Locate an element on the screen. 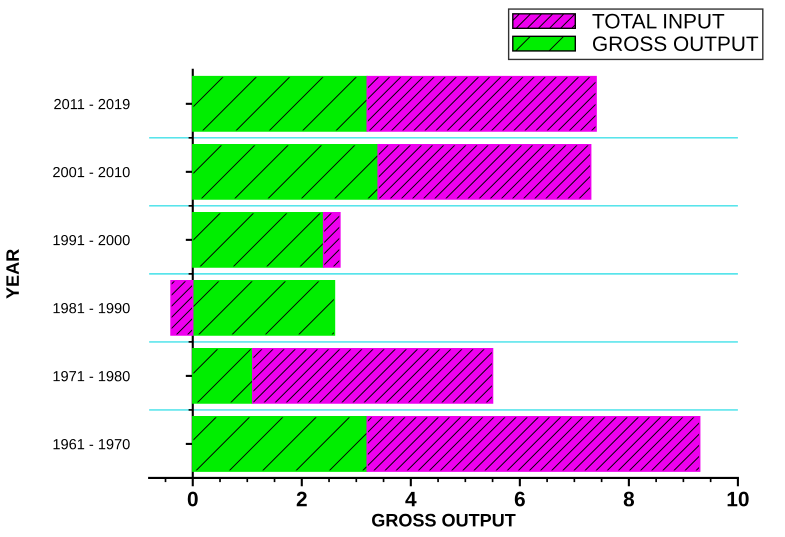 The width and height of the screenshot is (785, 537). y-tick-label: 1971 - 1980 is located at coordinates (92, 376).